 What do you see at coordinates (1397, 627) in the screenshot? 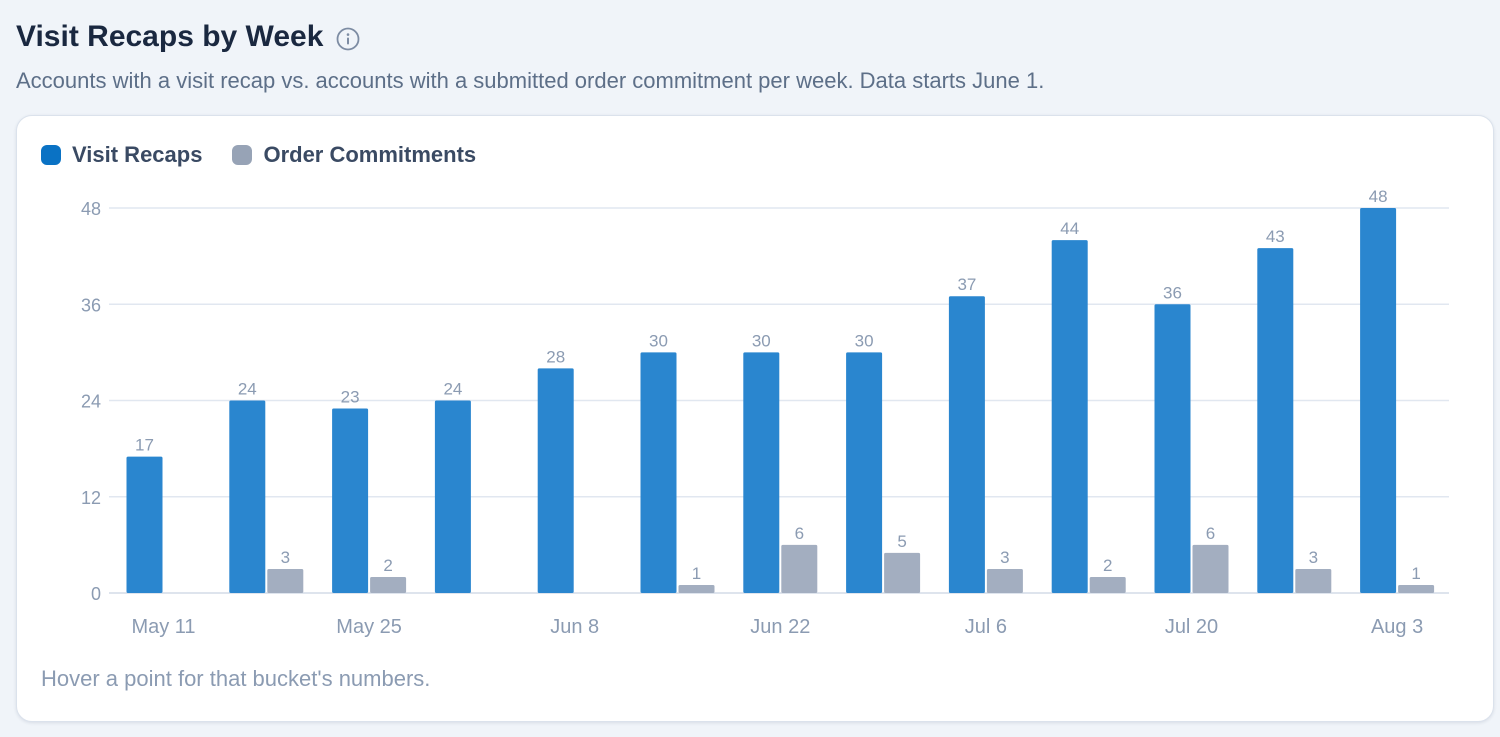
I see `x-tick-label: Aug 3` at bounding box center [1397, 627].